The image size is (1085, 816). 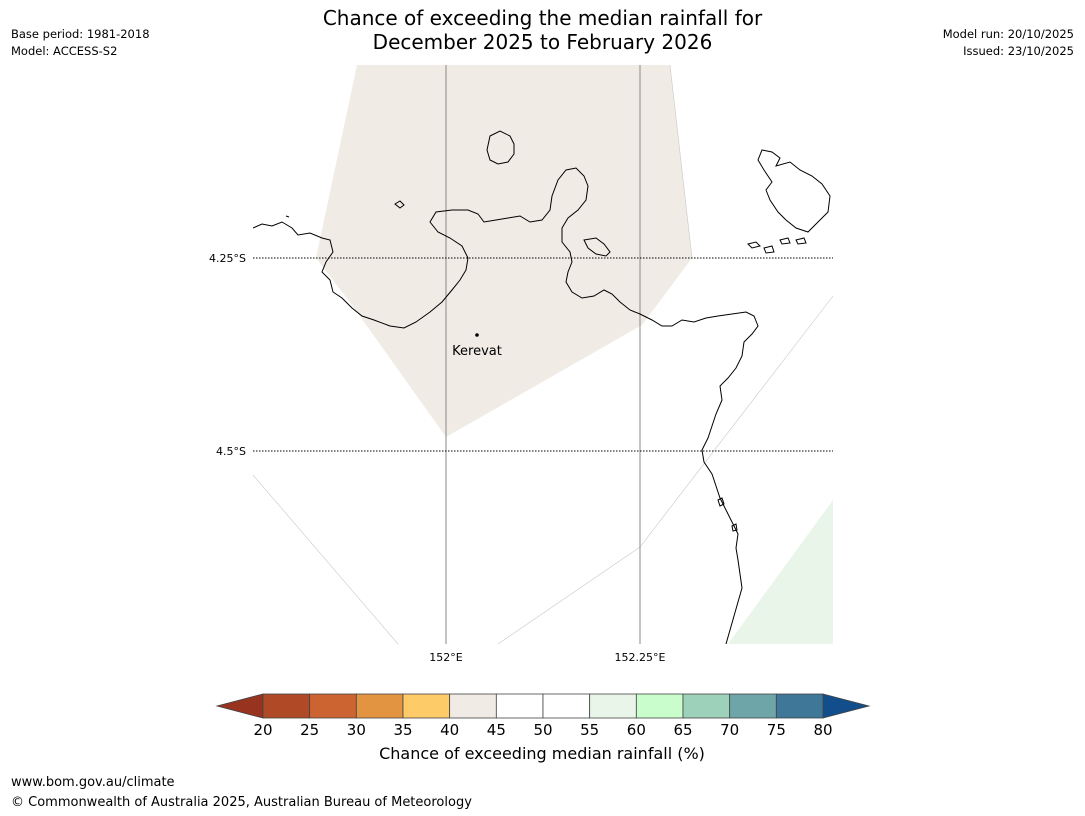 I want to click on colorbar-title: Chance of exceeding median rainfall (%), so click(x=542, y=753).